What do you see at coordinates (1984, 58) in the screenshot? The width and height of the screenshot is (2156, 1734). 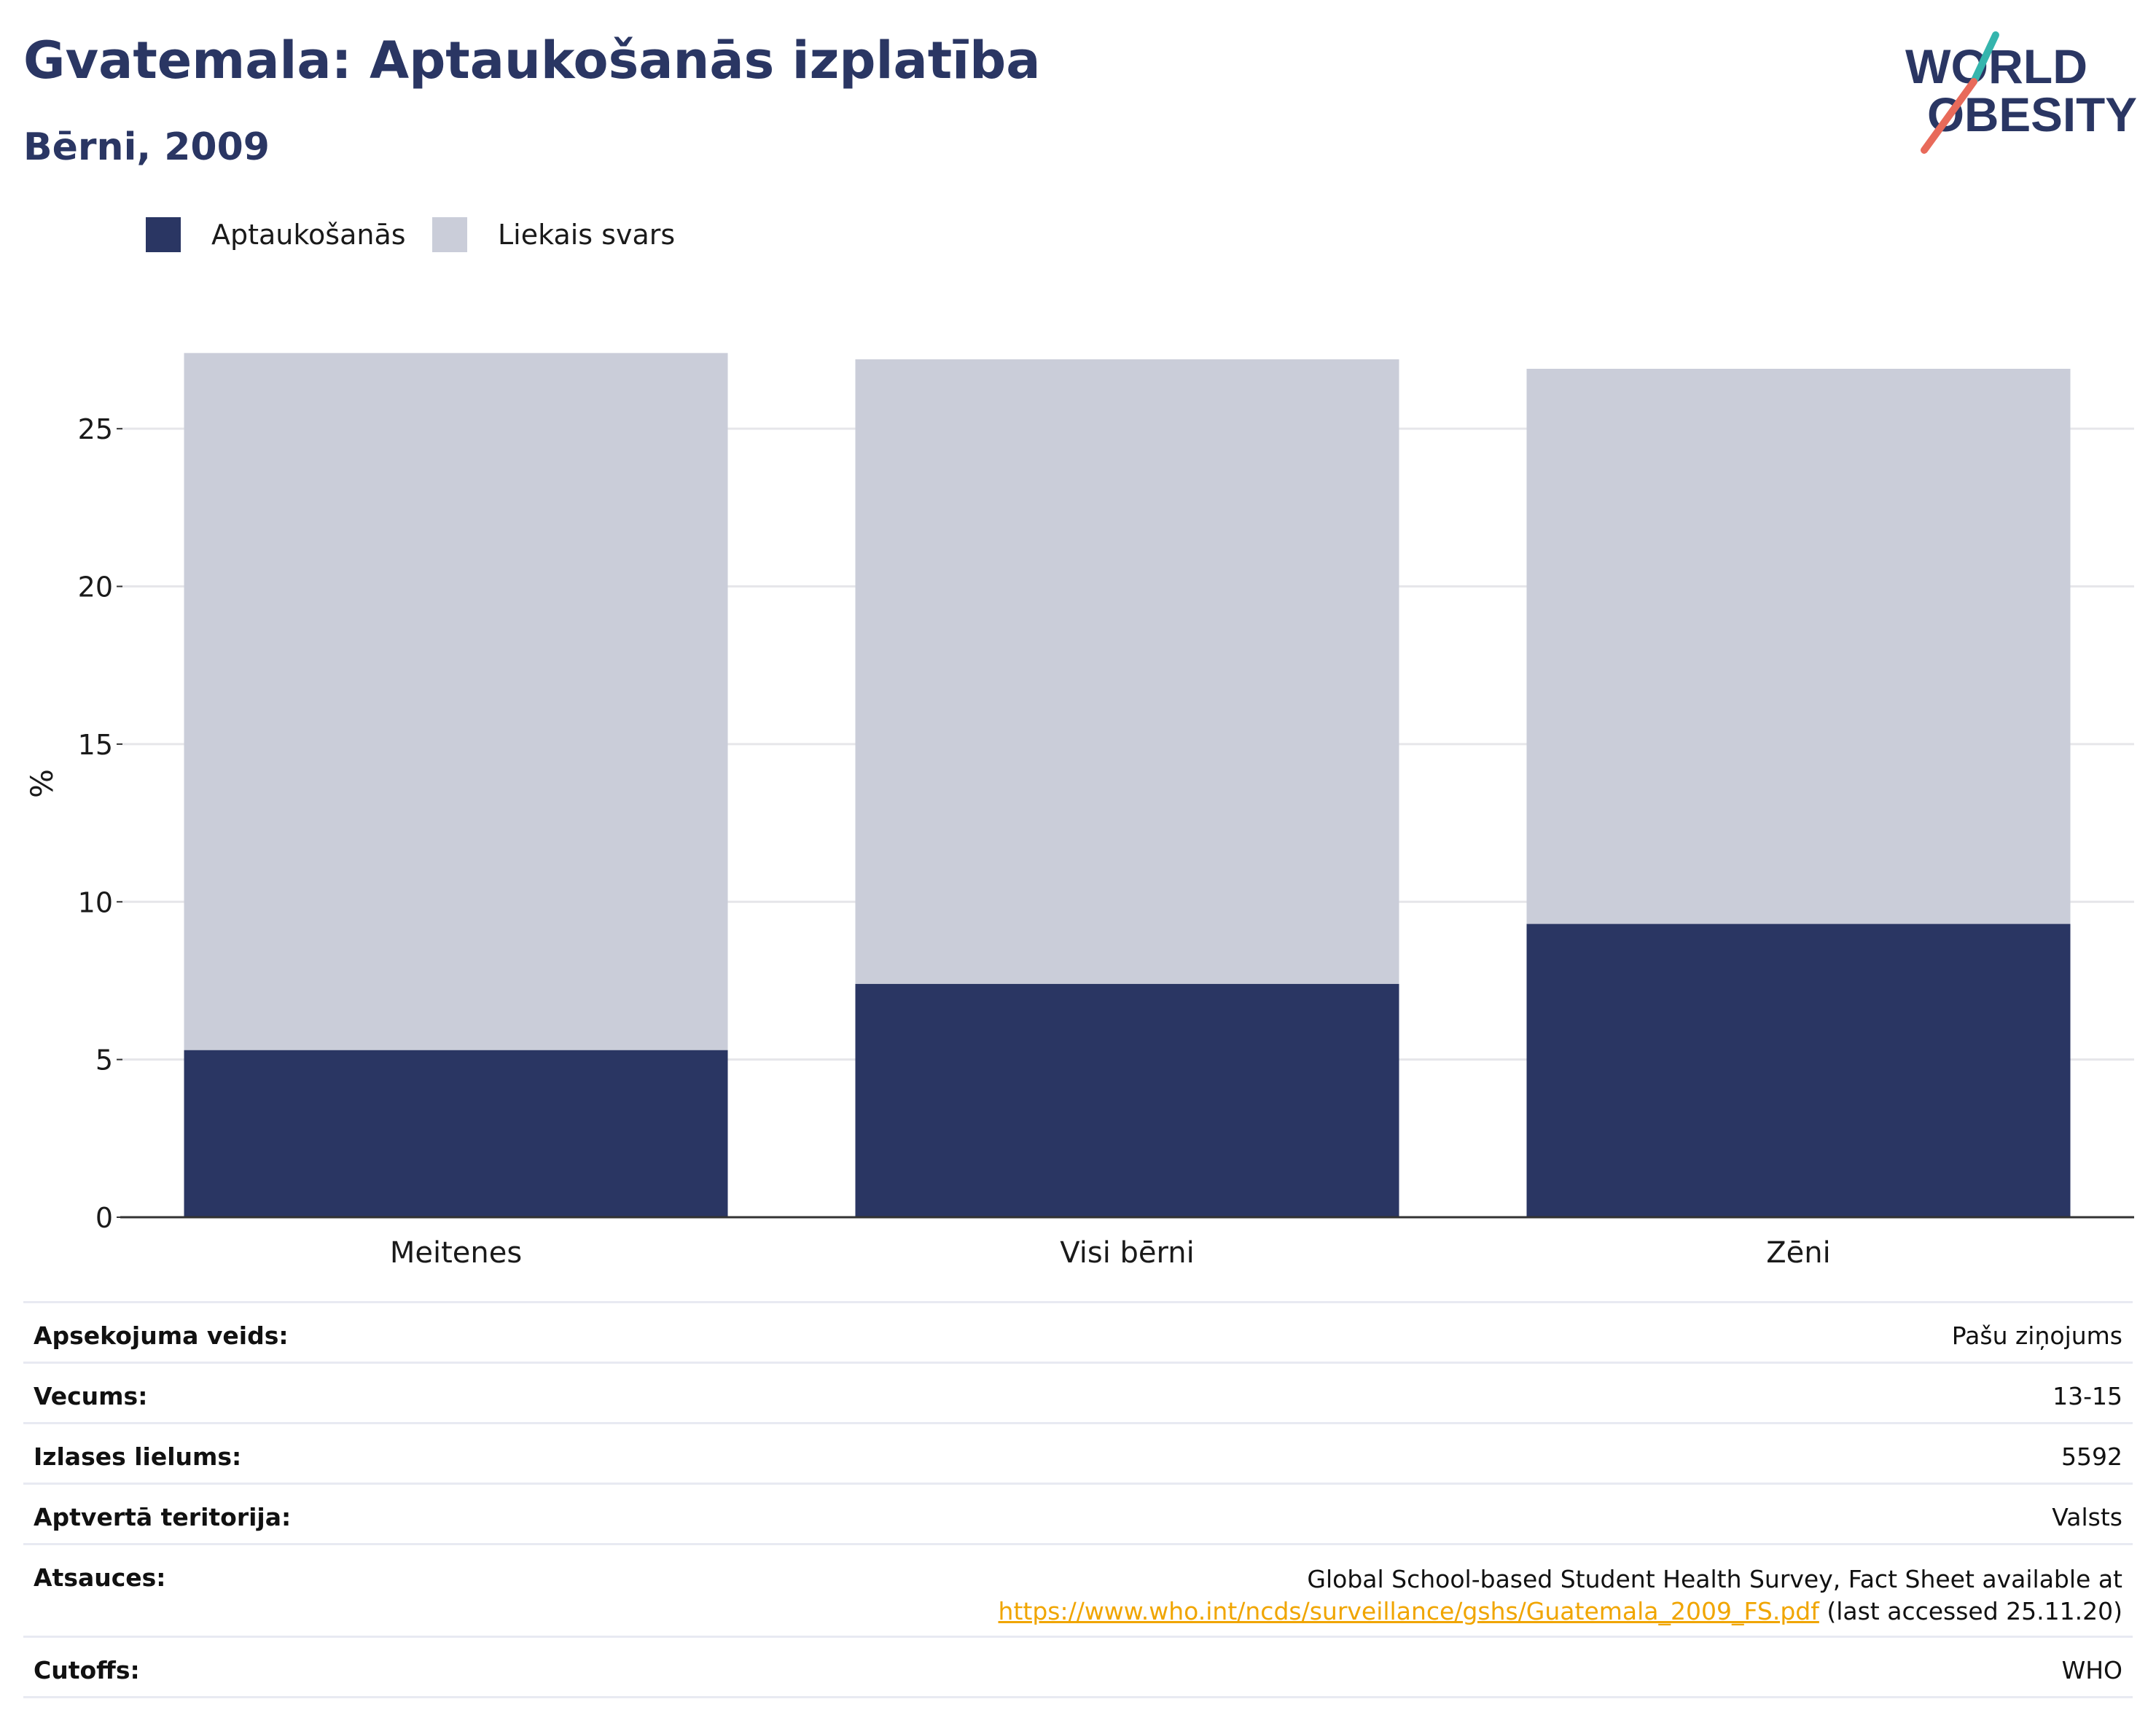 I see `logo-slash-teal` at bounding box center [1984, 58].